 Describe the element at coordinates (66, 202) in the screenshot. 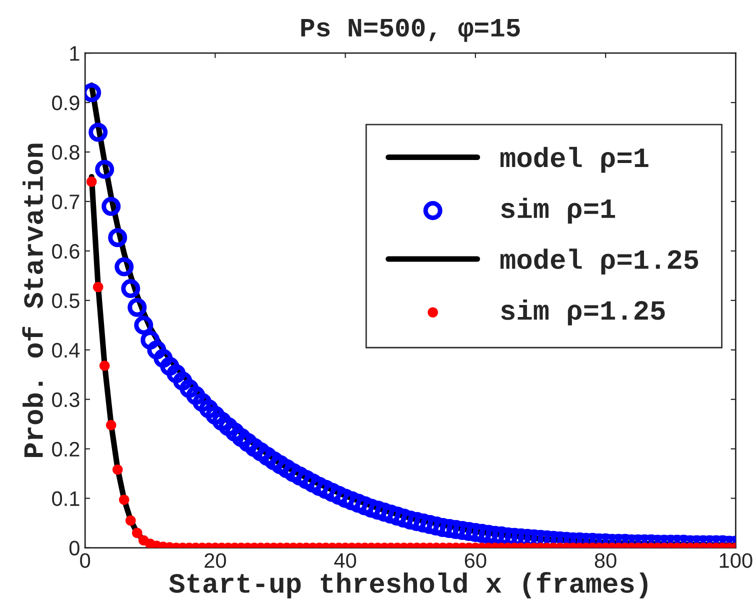

I see `y-tick-label: 0.7` at that location.